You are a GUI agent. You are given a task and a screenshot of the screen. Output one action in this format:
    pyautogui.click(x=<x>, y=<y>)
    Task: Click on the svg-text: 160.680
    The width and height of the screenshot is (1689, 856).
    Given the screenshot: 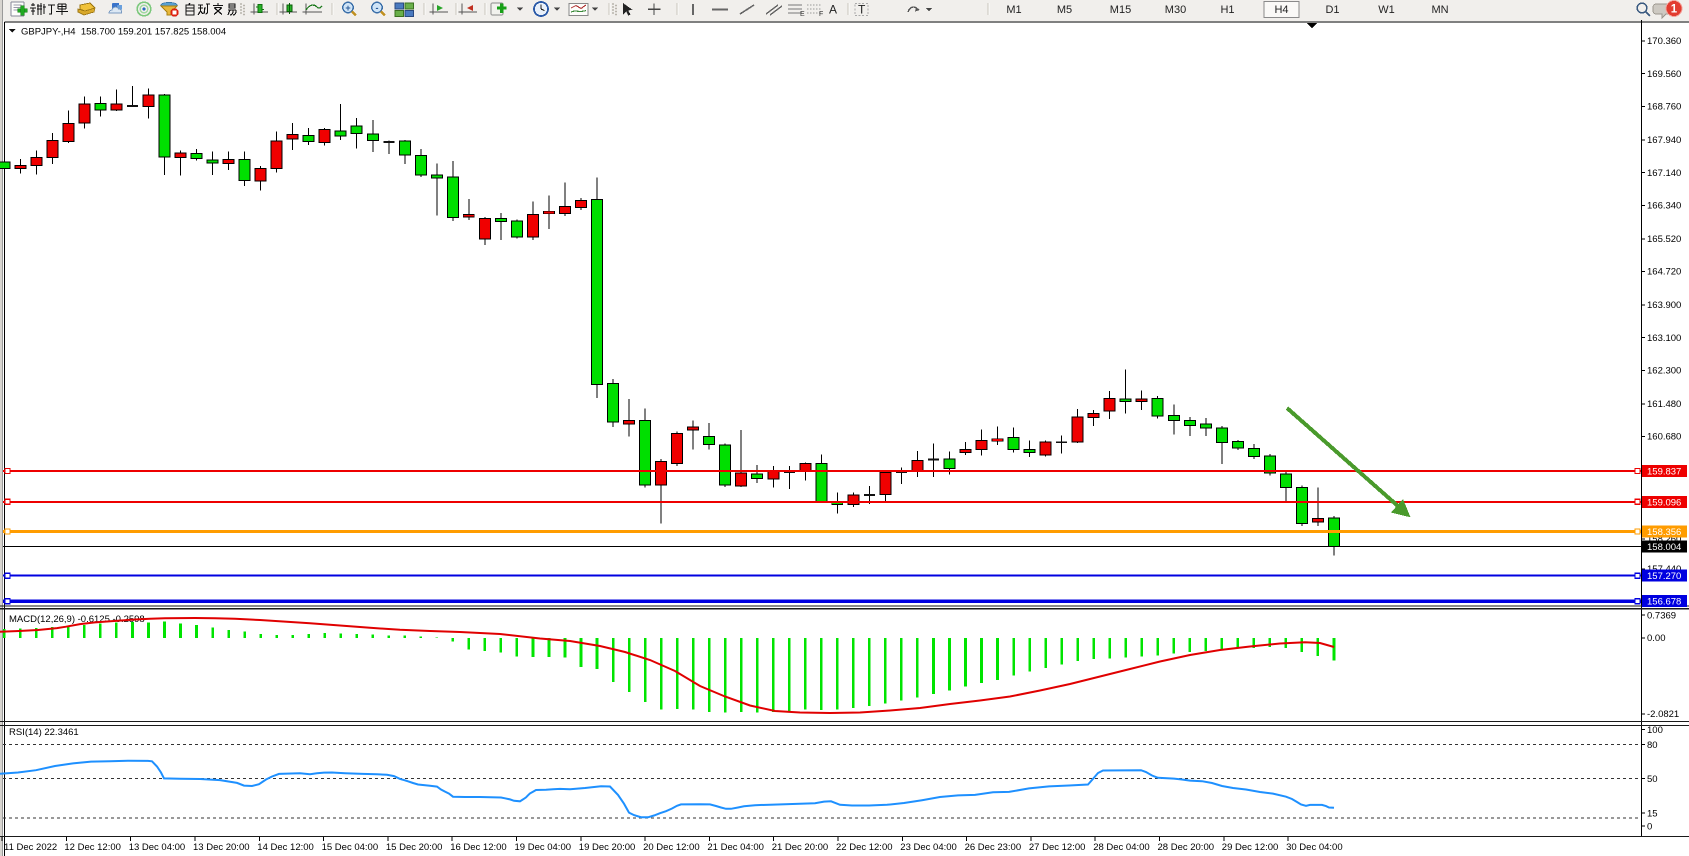 What is the action you would take?
    pyautogui.click(x=1664, y=437)
    